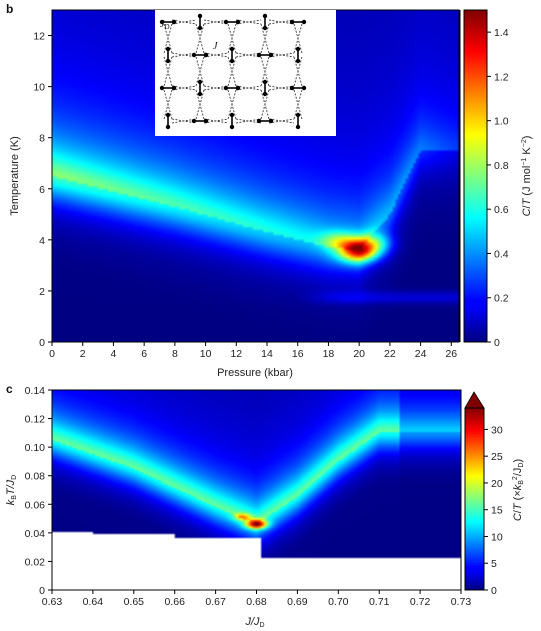 Image resolution: width=541 pixels, height=631 pixels. Describe the element at coordinates (518, 490) in the screenshot. I see `panel-c-colorbar-label: C/T (×kB2/JD)` at that location.